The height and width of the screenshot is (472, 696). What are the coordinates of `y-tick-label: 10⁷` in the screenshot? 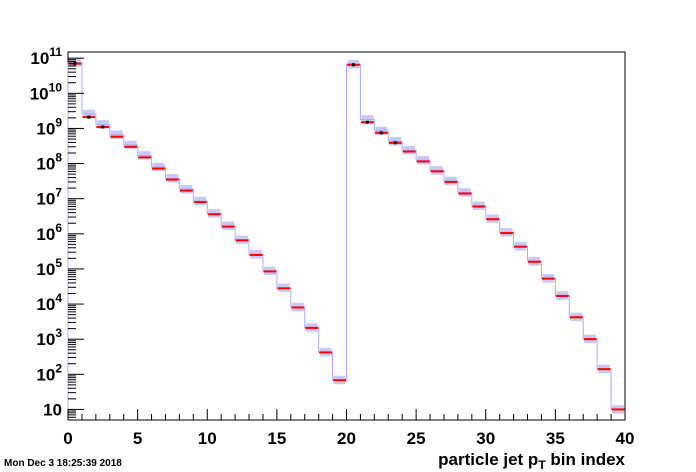 It's located at (49, 197).